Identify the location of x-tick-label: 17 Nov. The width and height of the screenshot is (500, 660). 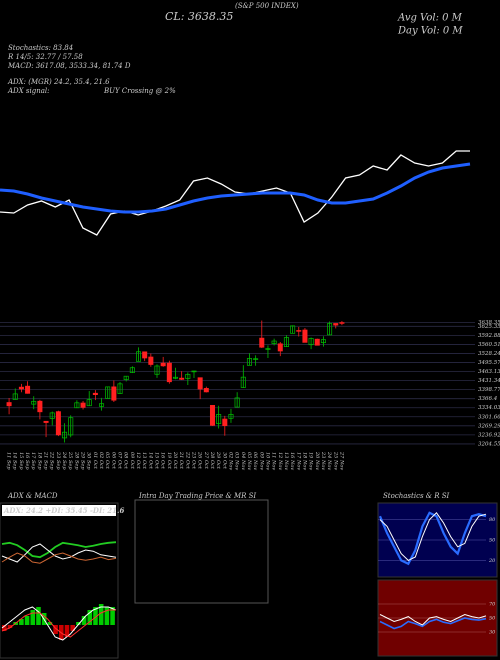
(298, 461).